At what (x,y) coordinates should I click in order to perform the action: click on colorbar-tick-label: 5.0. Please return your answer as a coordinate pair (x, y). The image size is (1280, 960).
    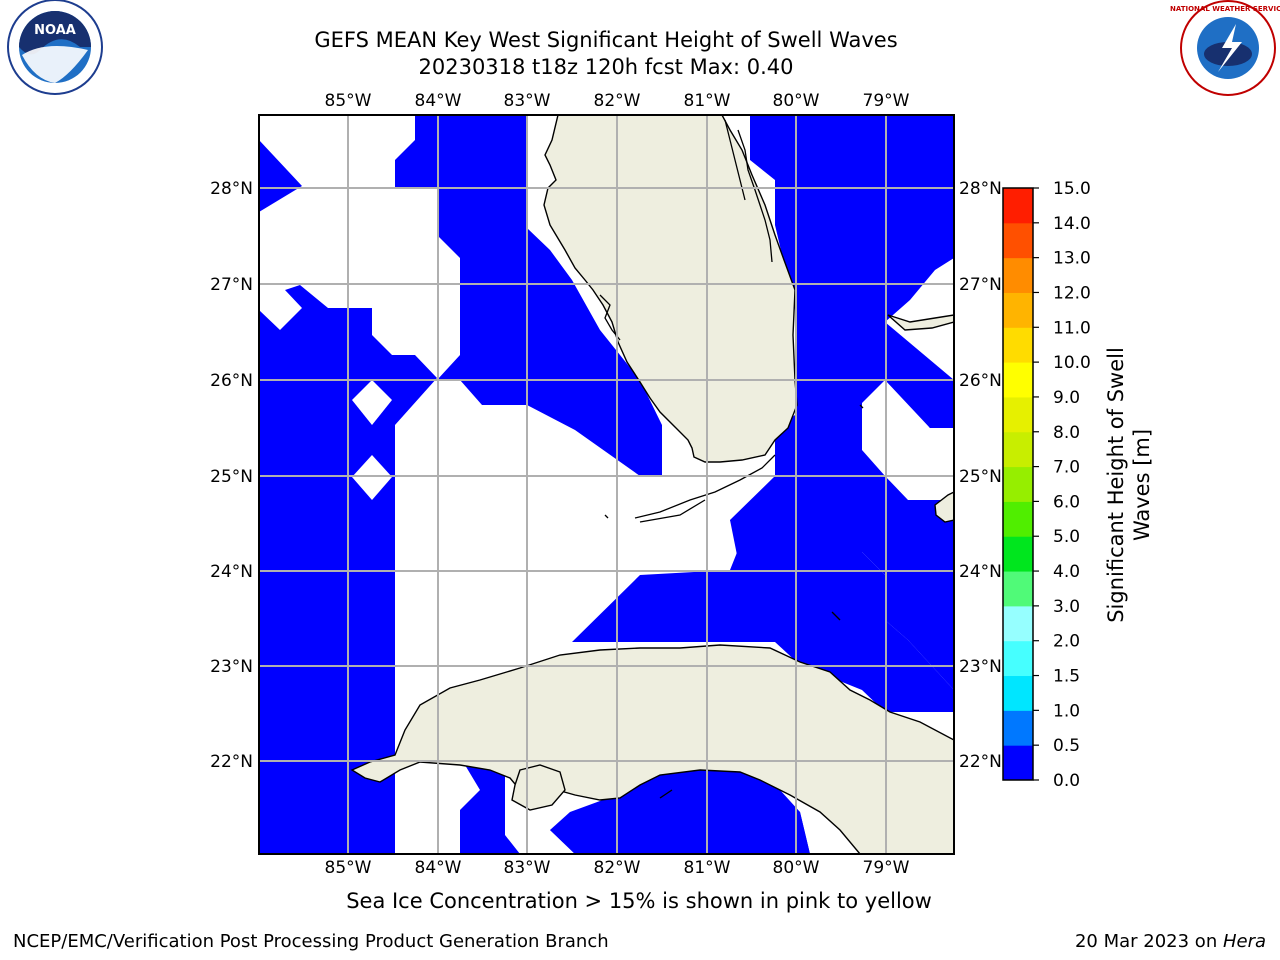
    Looking at the image, I should click on (1066, 537).